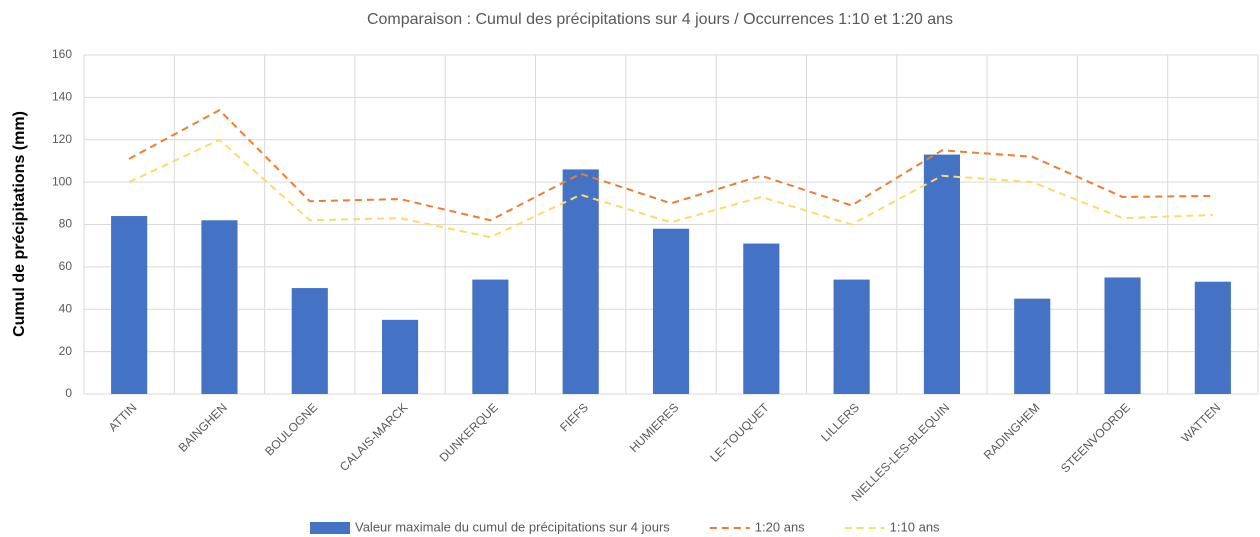 The width and height of the screenshot is (1260, 537). I want to click on x-tick-label: FIEFS, so click(574, 417).